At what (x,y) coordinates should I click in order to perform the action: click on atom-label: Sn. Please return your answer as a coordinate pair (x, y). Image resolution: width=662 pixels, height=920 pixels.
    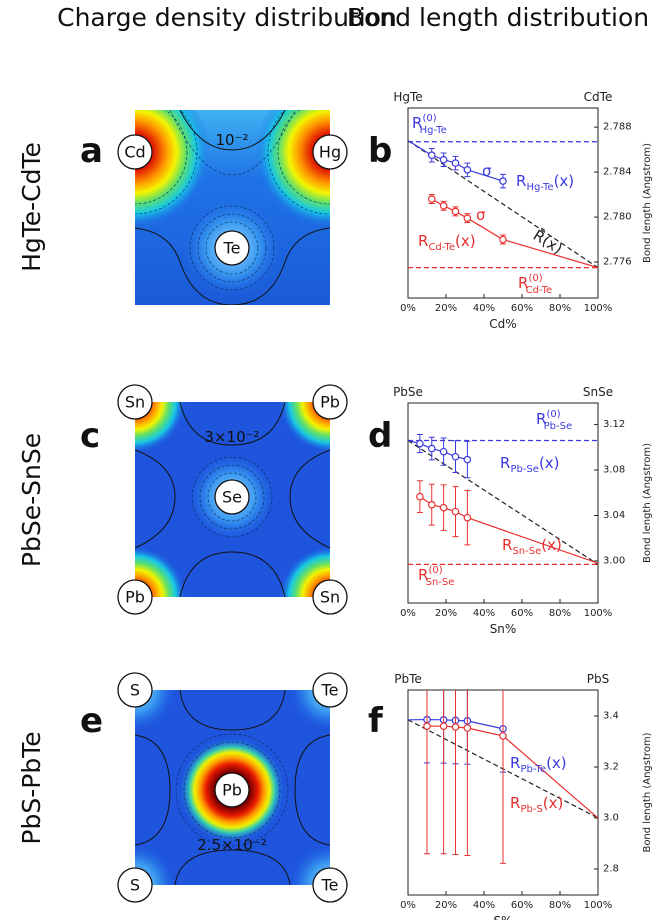
    Looking at the image, I should click on (330, 597).